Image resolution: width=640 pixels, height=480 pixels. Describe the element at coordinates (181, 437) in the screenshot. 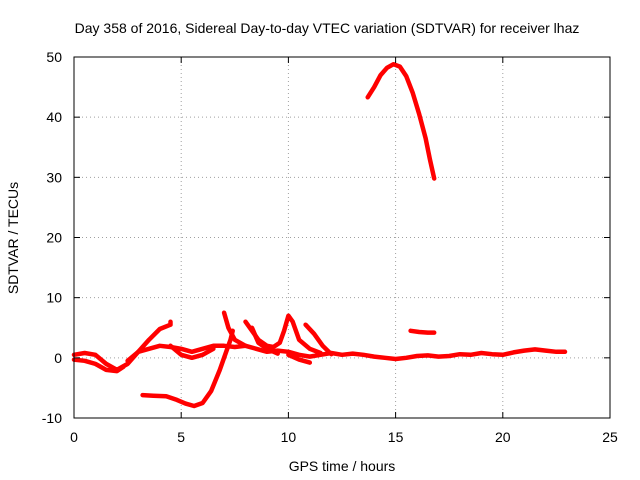

I see `x-tick-label: 5` at that location.